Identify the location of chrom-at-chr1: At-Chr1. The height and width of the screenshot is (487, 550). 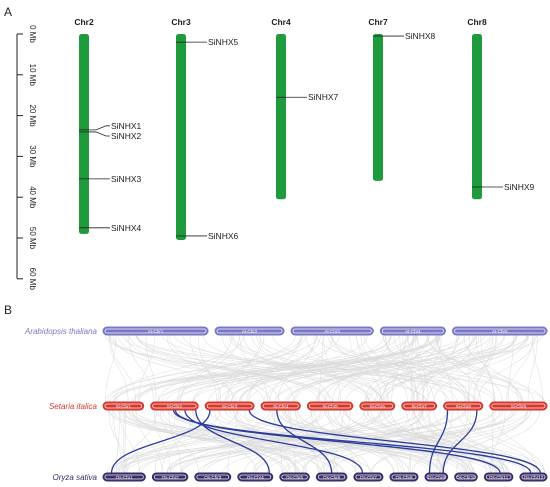
(155, 331).